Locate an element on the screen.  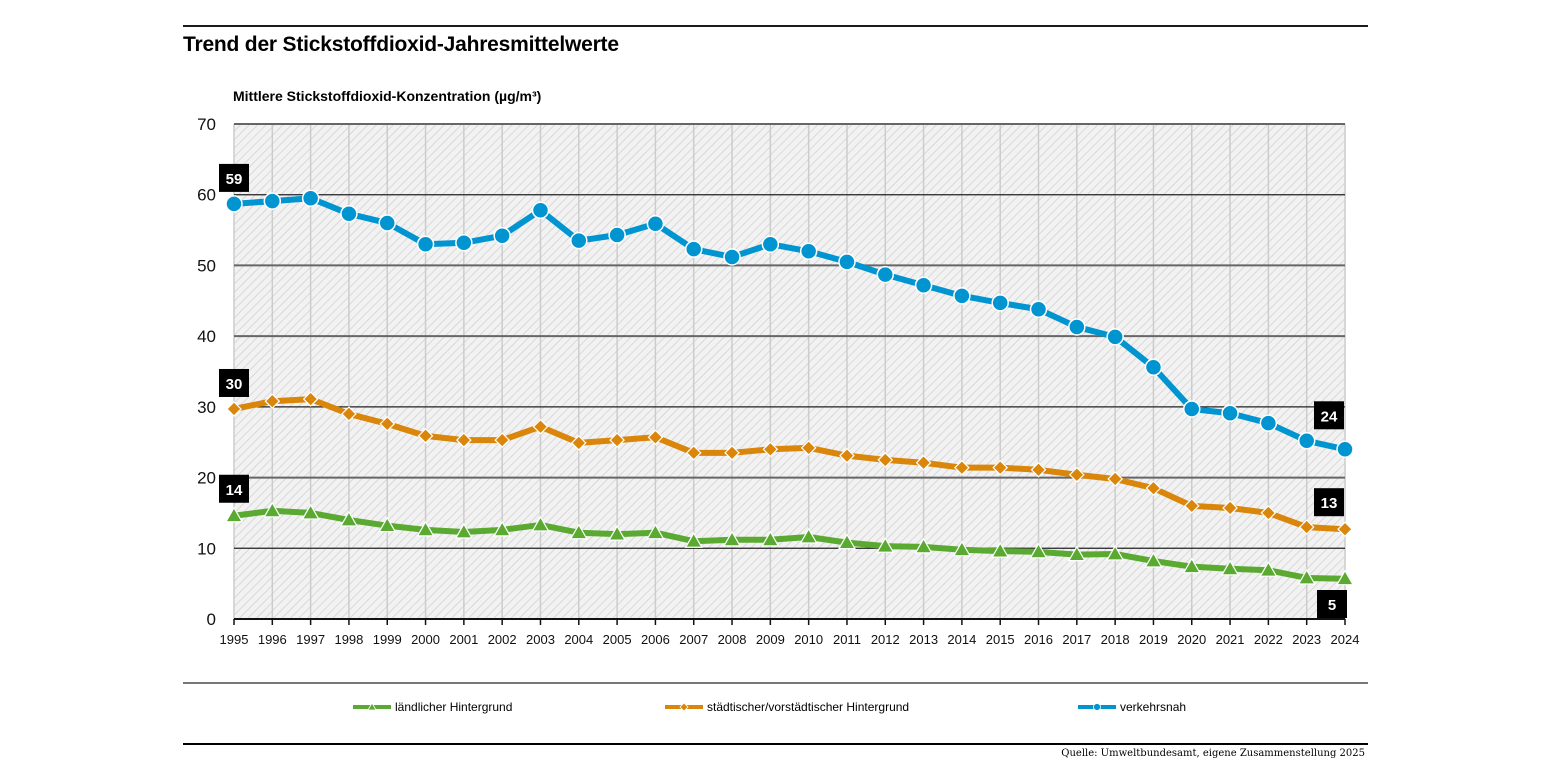
x-tick-label: 2020 is located at coordinates (1191, 639).